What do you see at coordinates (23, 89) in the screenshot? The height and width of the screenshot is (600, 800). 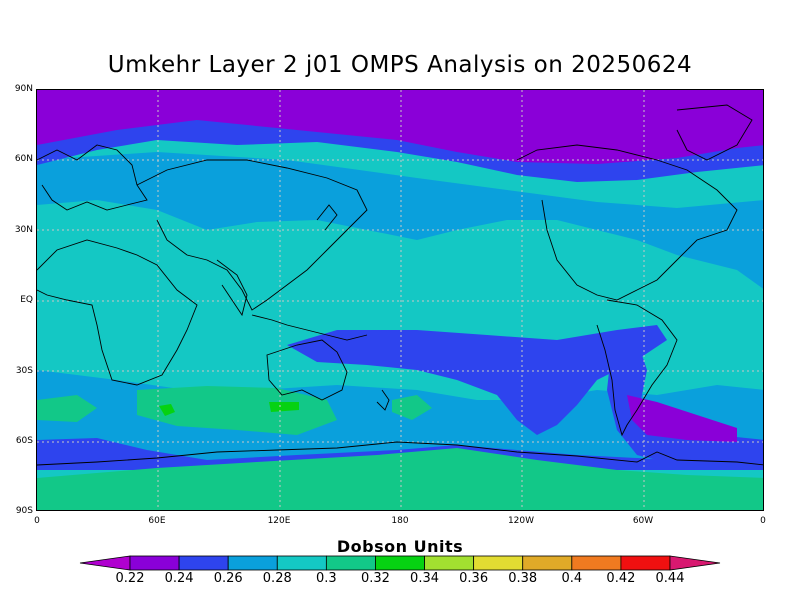 I see `lat-tick-90n: 90N` at bounding box center [23, 89].